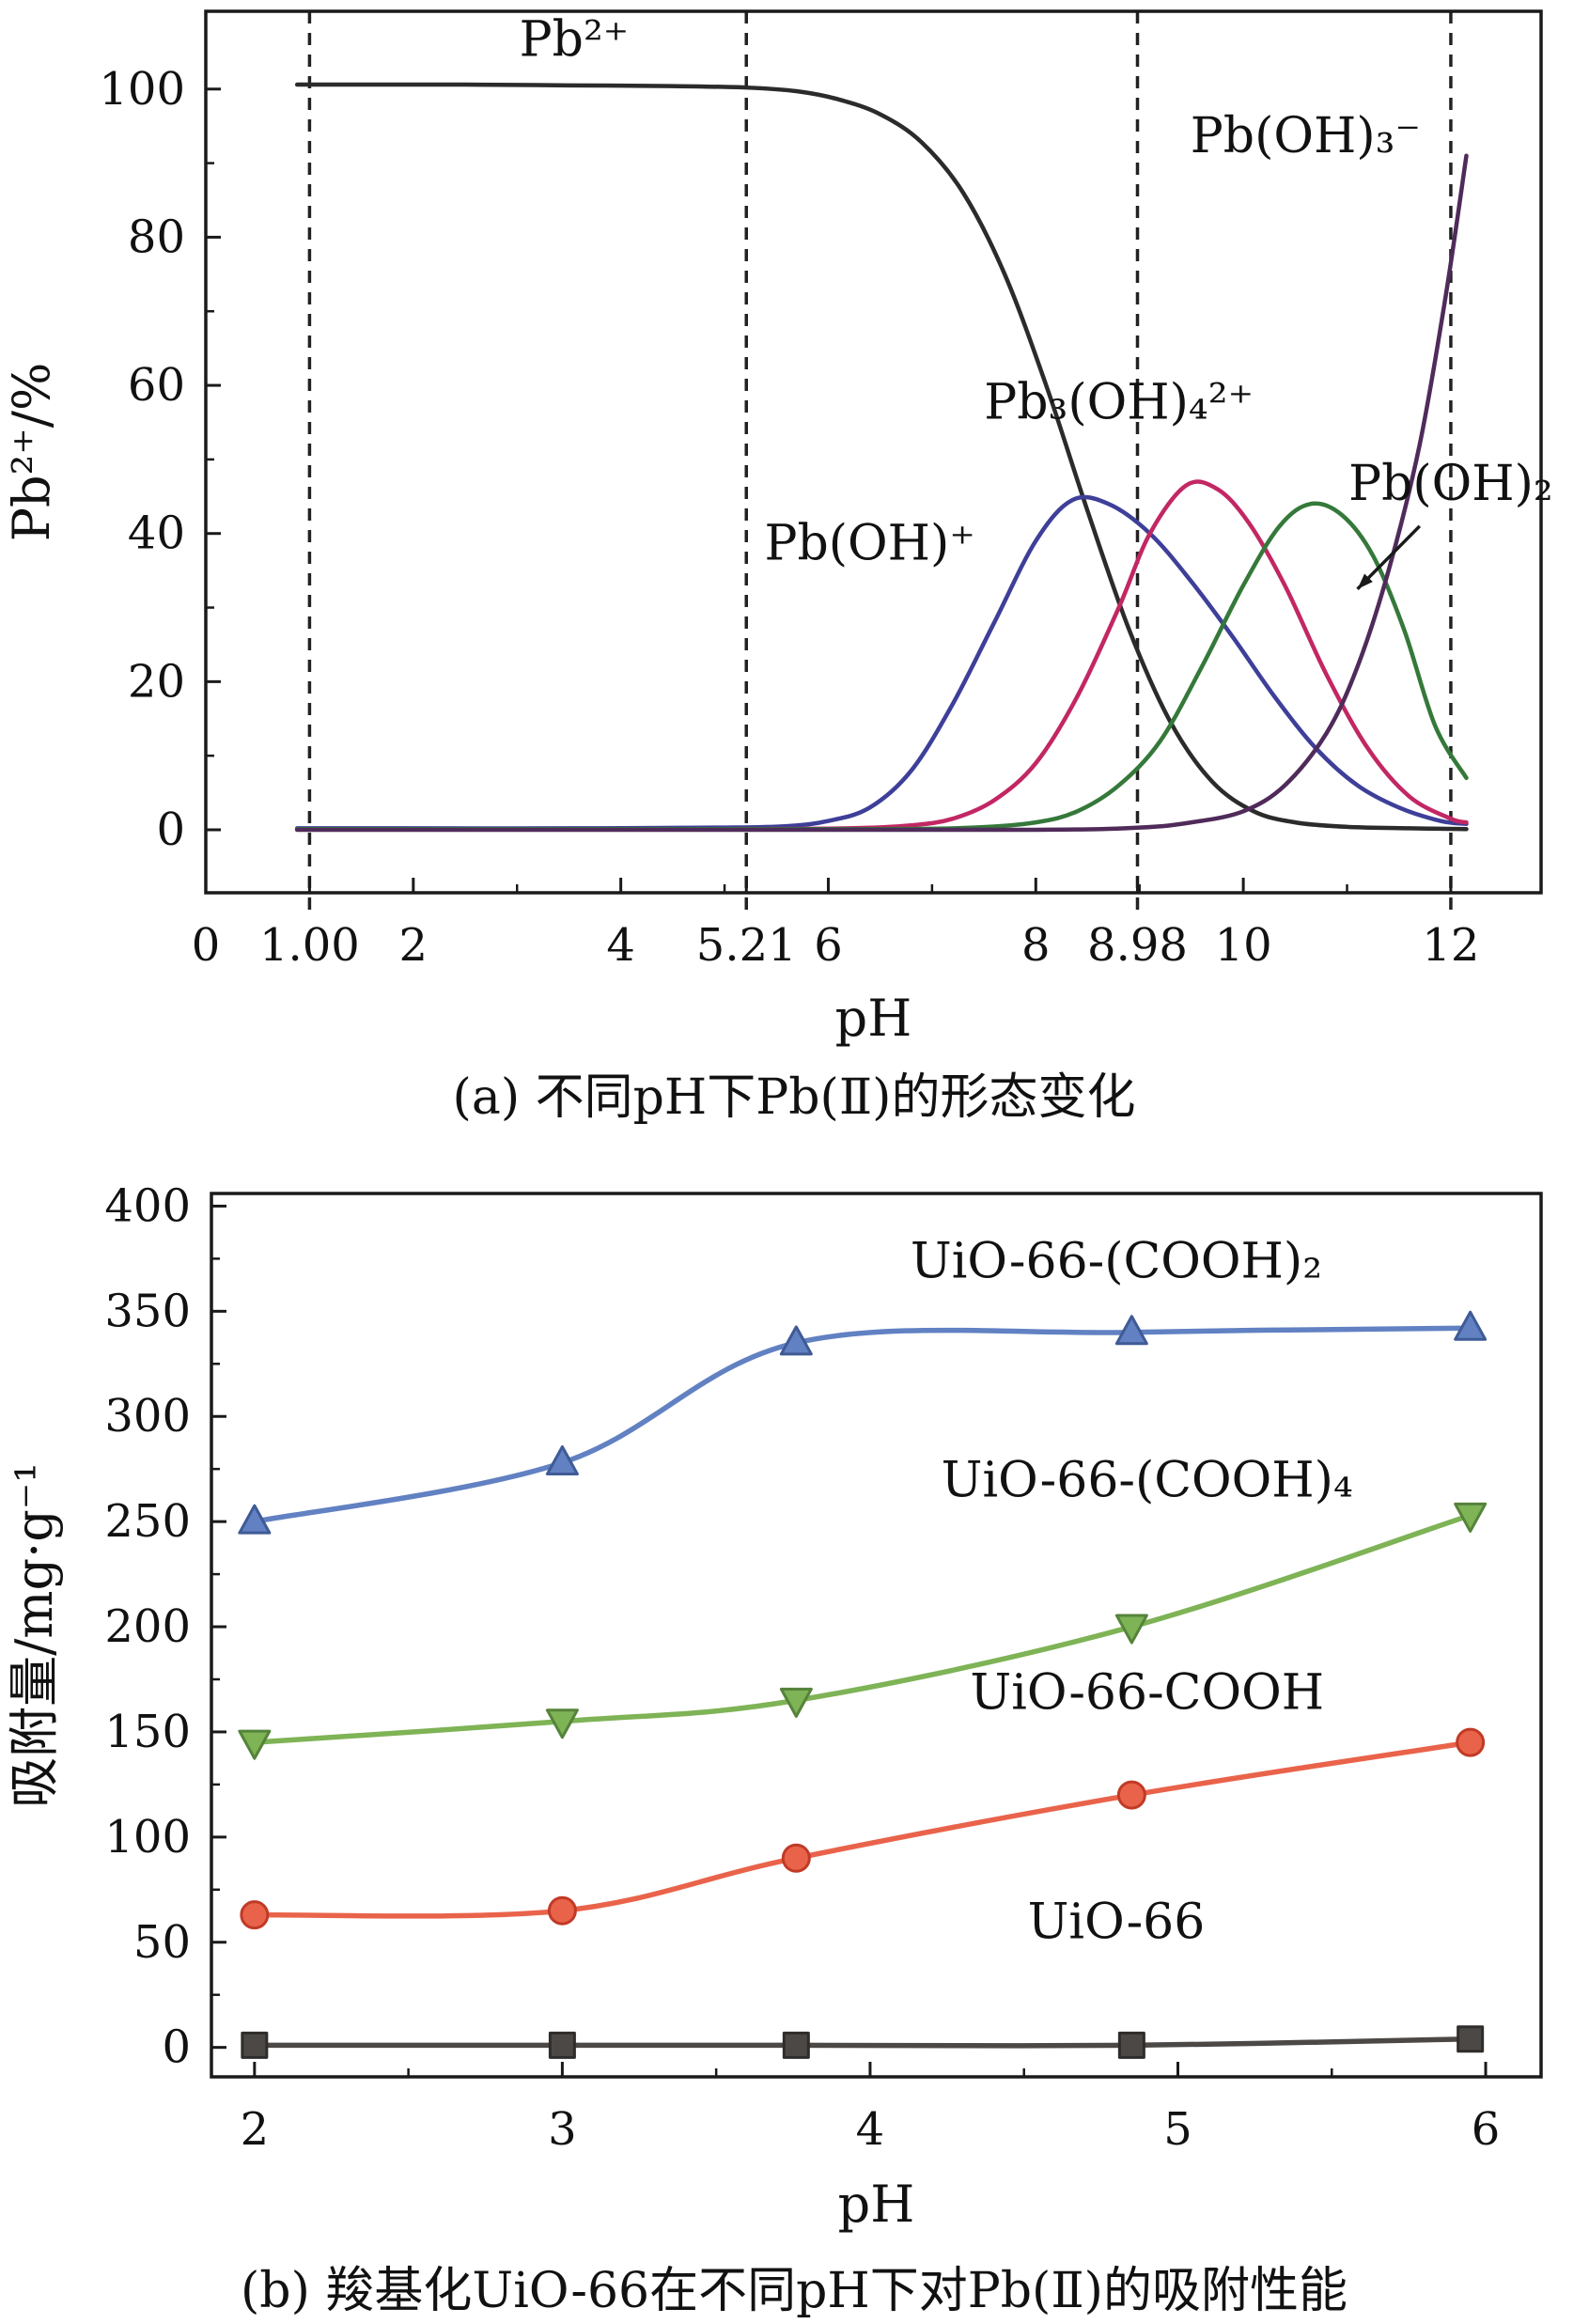  Describe the element at coordinates (1450, 484) in the screenshot. I see `curve-annotation: Pb(OH)₂` at that location.